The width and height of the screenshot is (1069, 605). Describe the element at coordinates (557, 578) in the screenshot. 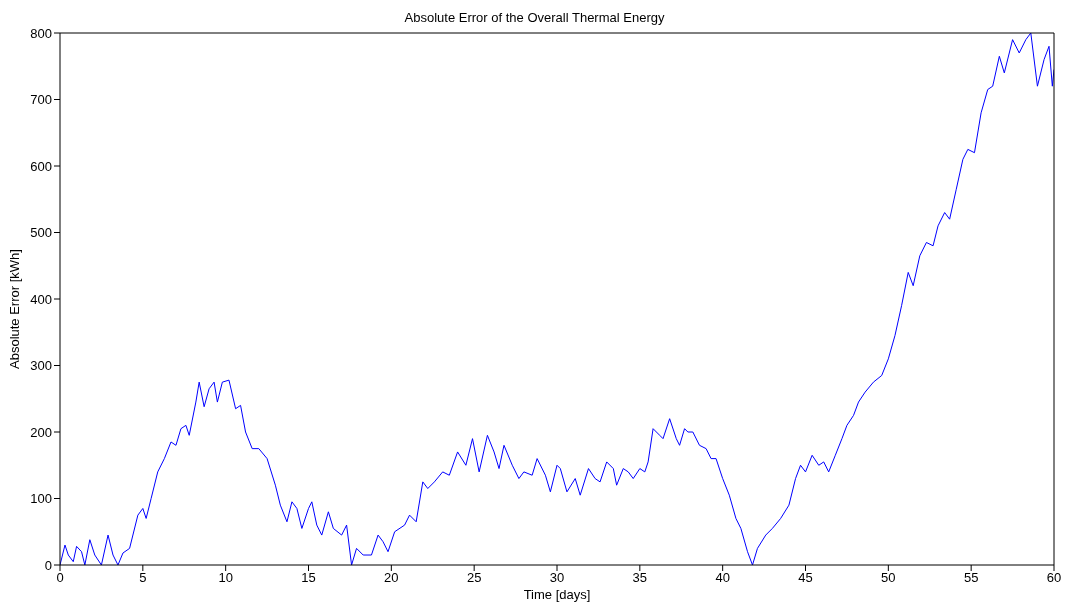

I see `x-tick-label: 30` at that location.